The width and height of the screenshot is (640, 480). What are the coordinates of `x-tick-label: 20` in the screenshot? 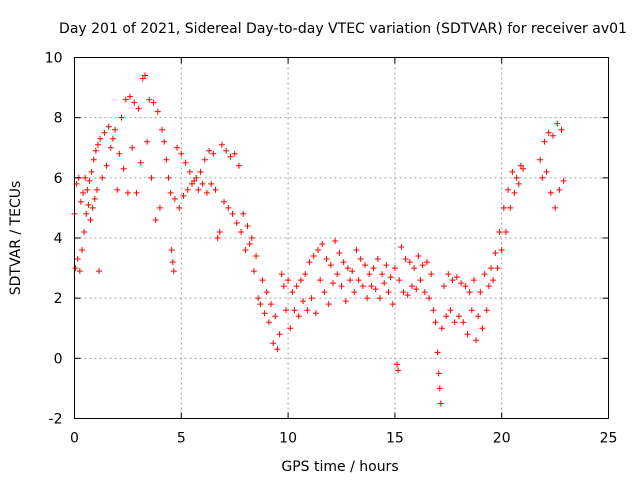 It's located at (502, 439).